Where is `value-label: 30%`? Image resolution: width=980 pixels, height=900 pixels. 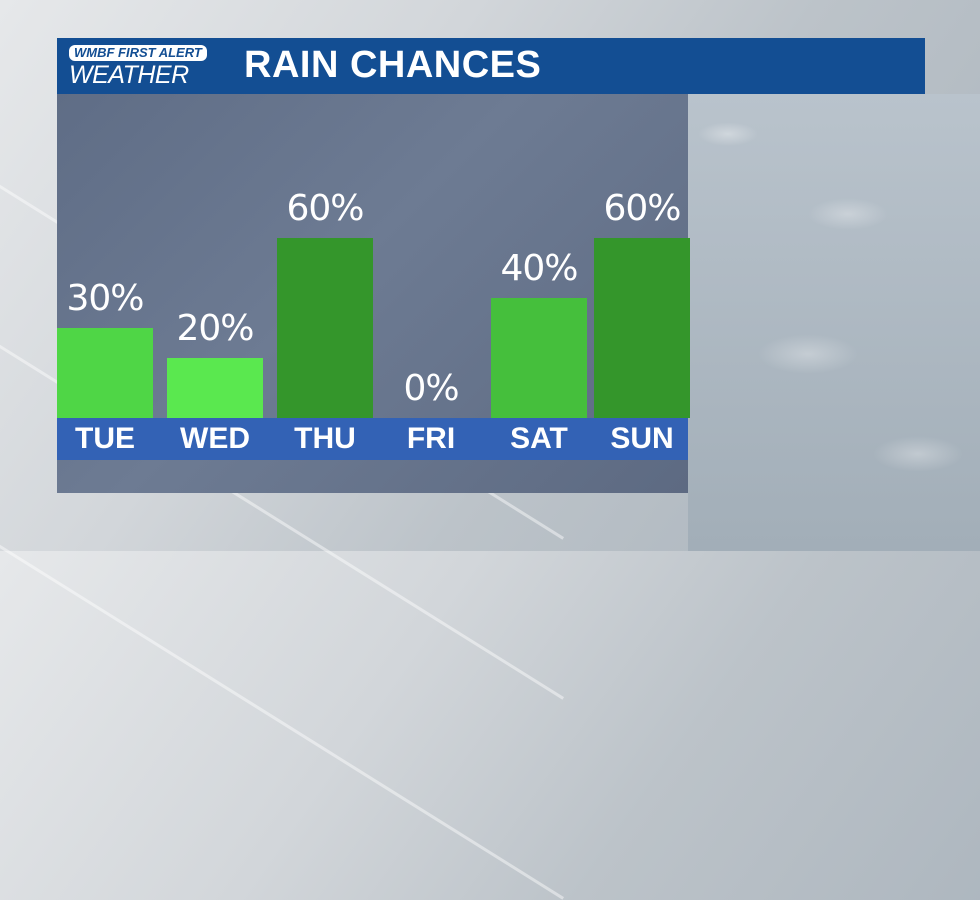 value-label: 30% is located at coordinates (105, 298).